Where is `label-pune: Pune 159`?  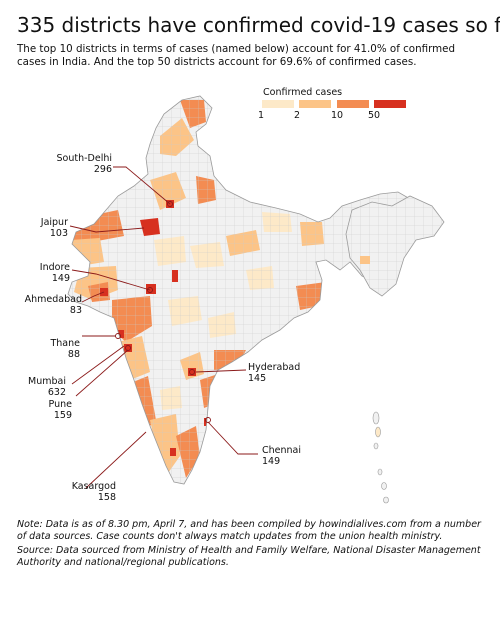 label-pune: Pune 159 is located at coordinates (48, 410).